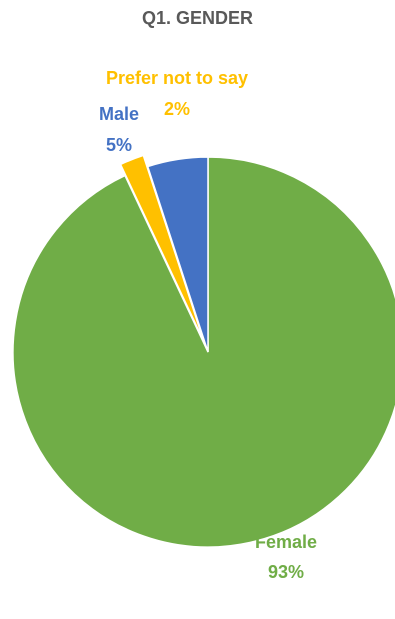  Describe the element at coordinates (177, 109) in the screenshot. I see `slice-value-label: 2%` at that location.